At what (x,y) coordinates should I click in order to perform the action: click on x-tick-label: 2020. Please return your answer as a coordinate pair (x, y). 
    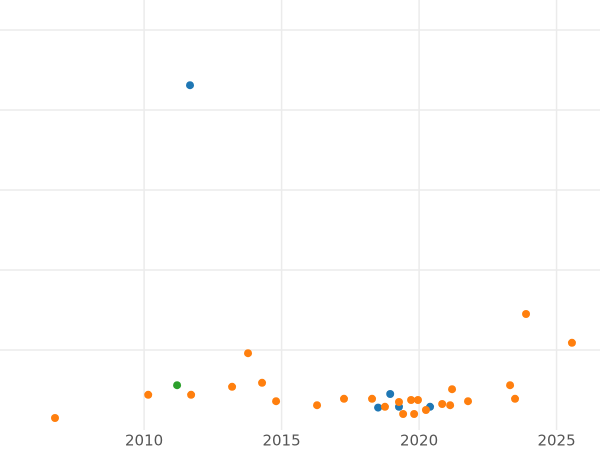
    Looking at the image, I should click on (419, 441).